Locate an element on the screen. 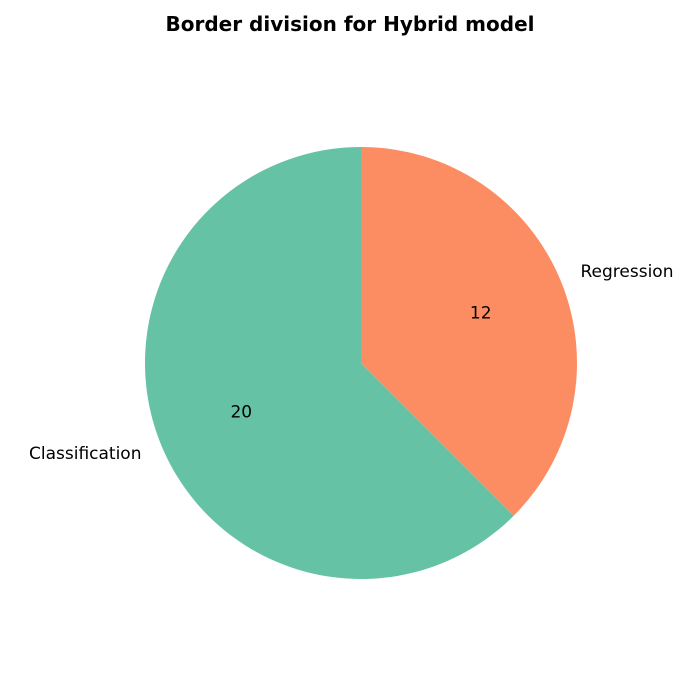 This screenshot has height=700, width=700. slice-label-classification: Classification is located at coordinates (85, 454).